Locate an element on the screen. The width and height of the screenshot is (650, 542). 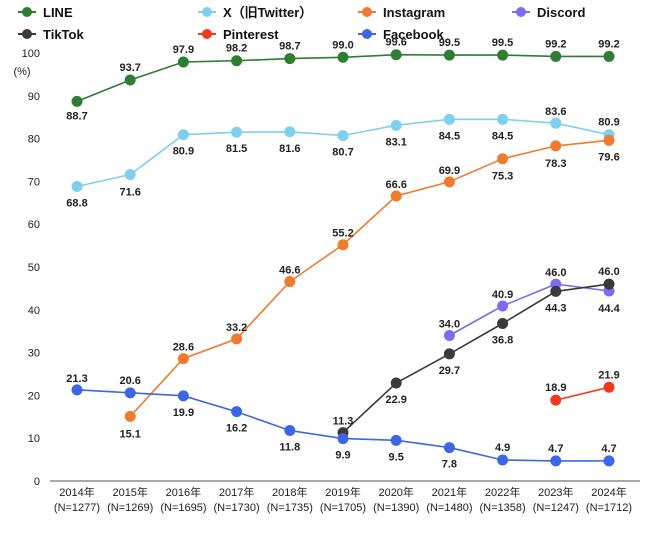
series-line-discord is located at coordinates (529, 310).